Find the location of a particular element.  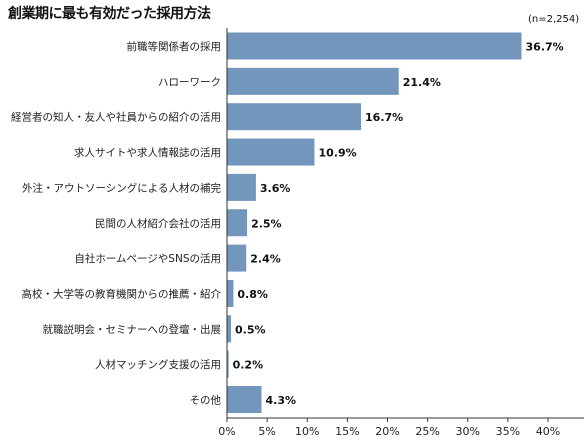

value-label: 2.4% is located at coordinates (265, 259).